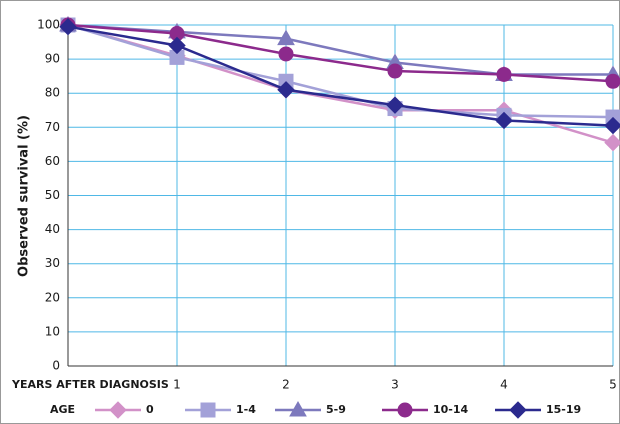  What do you see at coordinates (24, 196) in the screenshot?
I see `y-axis-label: Observed survival (%)` at bounding box center [24, 196].